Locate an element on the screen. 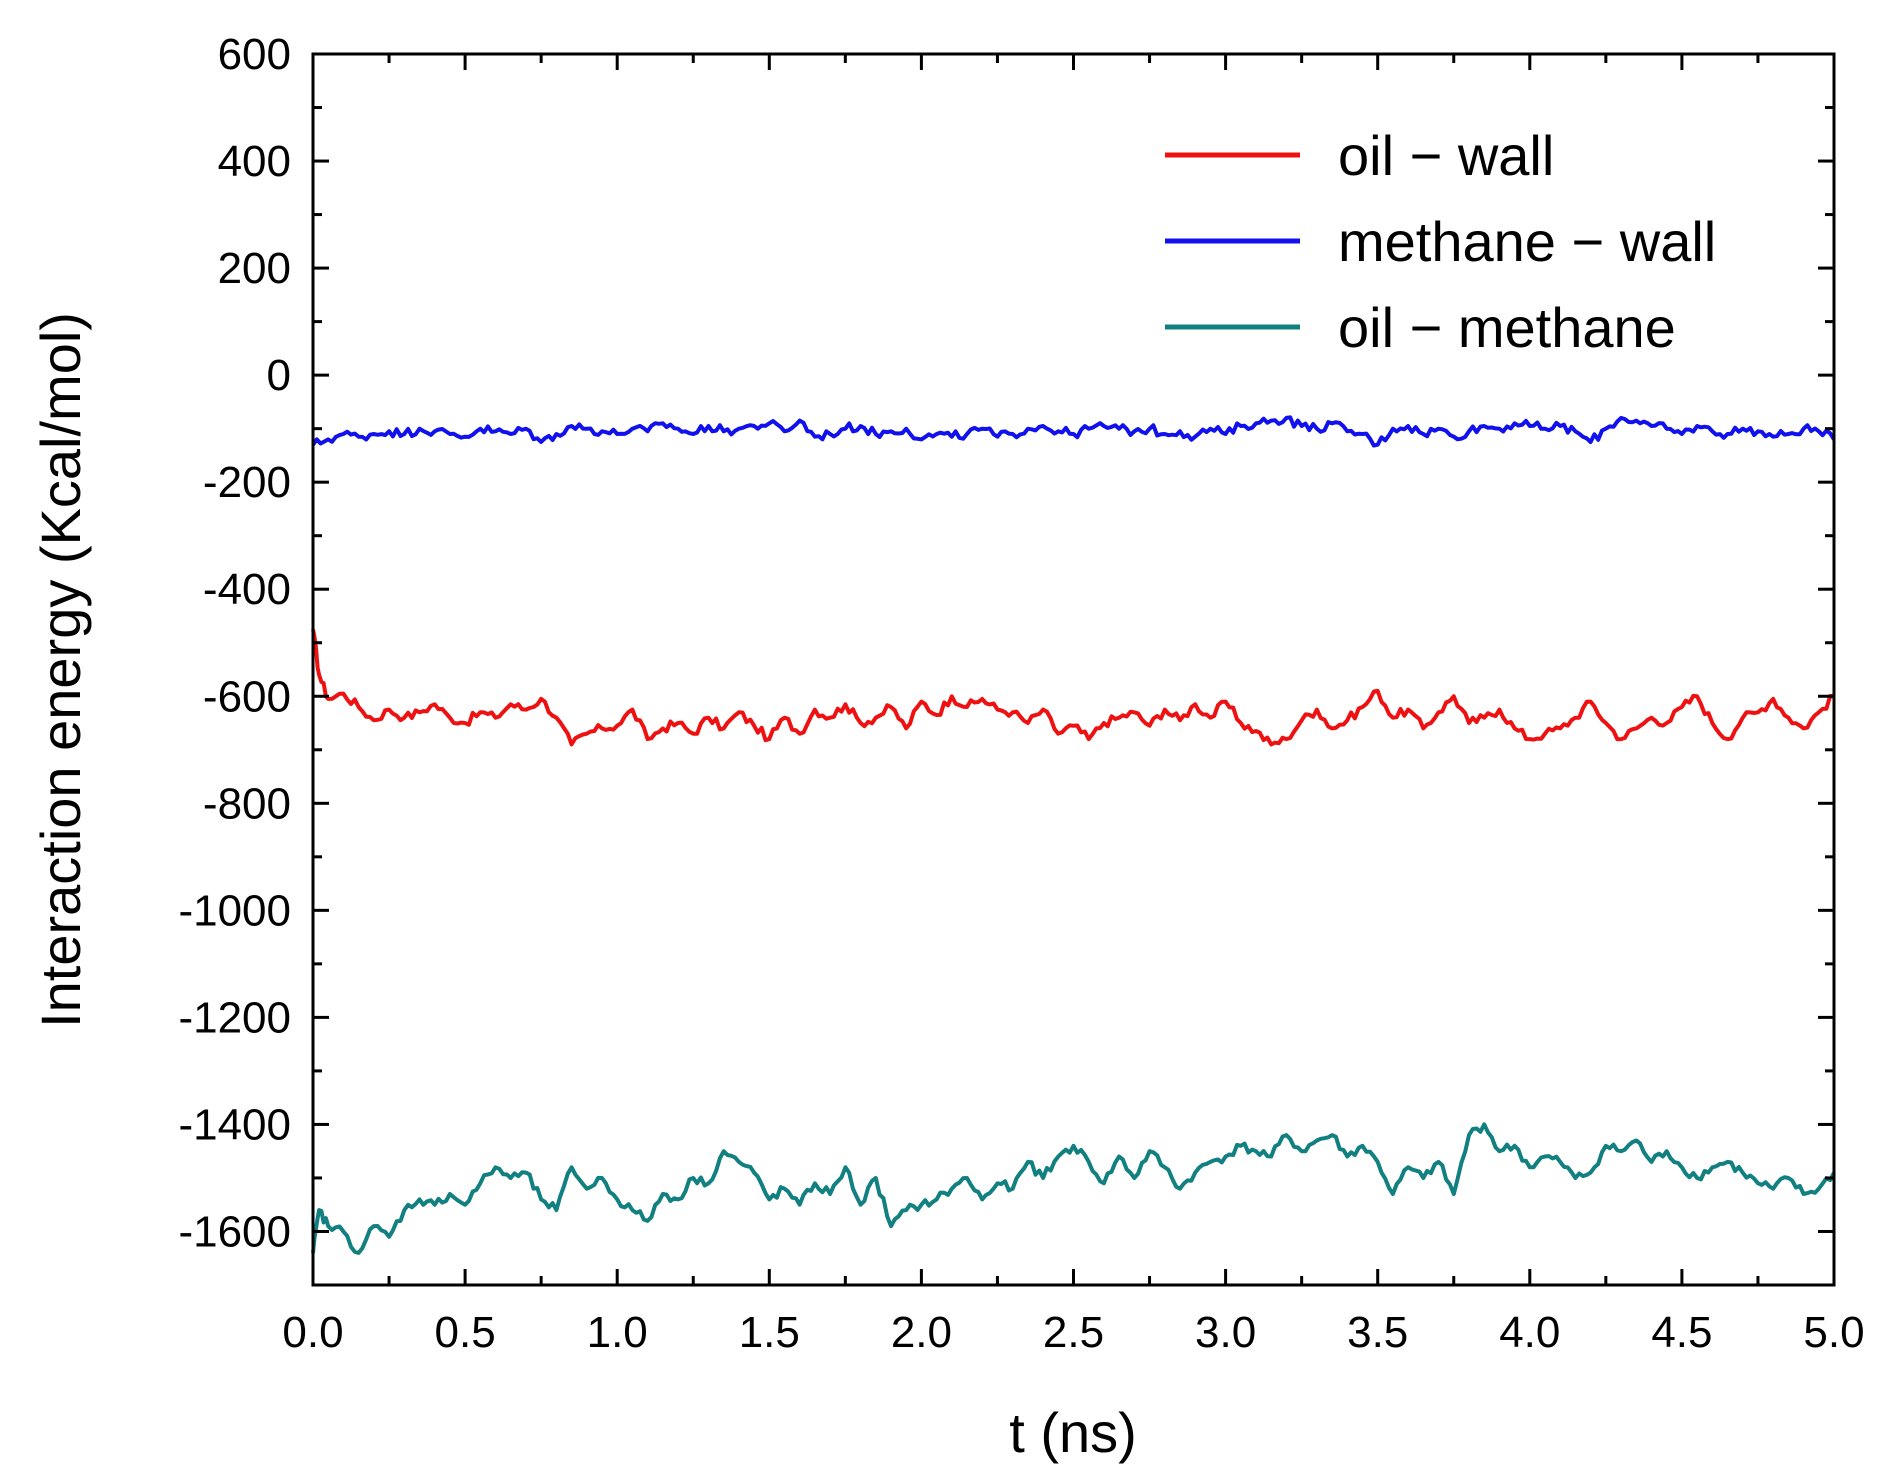 The image size is (1899, 1484). x-tick-label: 0.5 is located at coordinates (465, 1332).